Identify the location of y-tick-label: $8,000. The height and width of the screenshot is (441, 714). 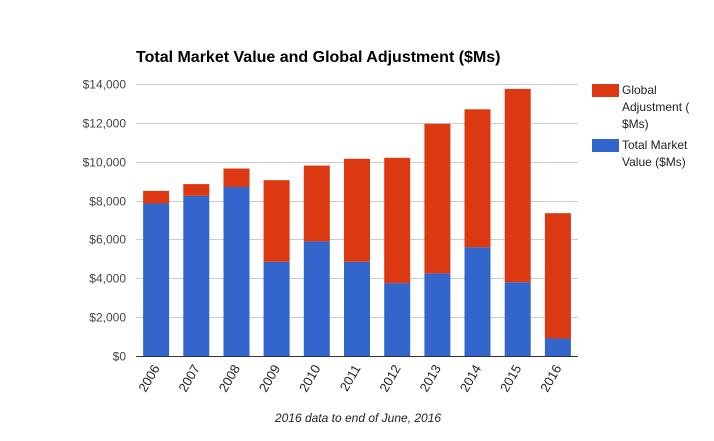
(107, 202).